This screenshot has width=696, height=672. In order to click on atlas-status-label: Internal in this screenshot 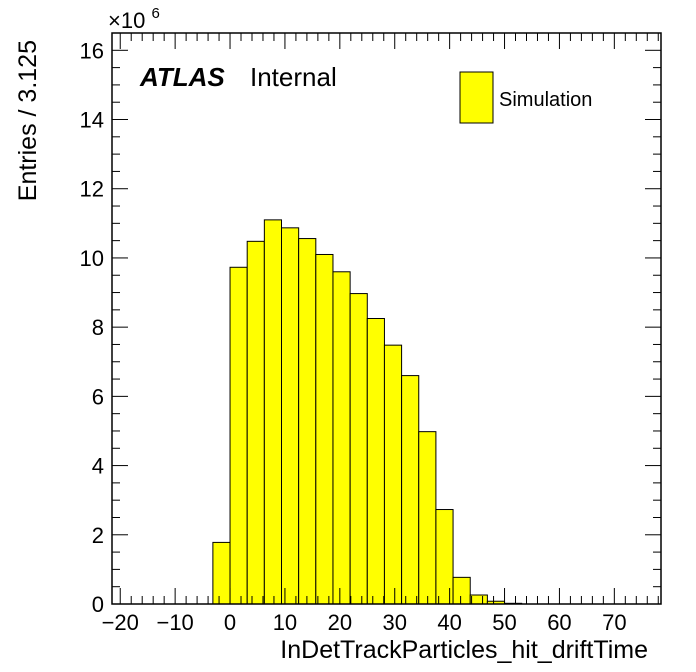, I will do `click(293, 77)`.